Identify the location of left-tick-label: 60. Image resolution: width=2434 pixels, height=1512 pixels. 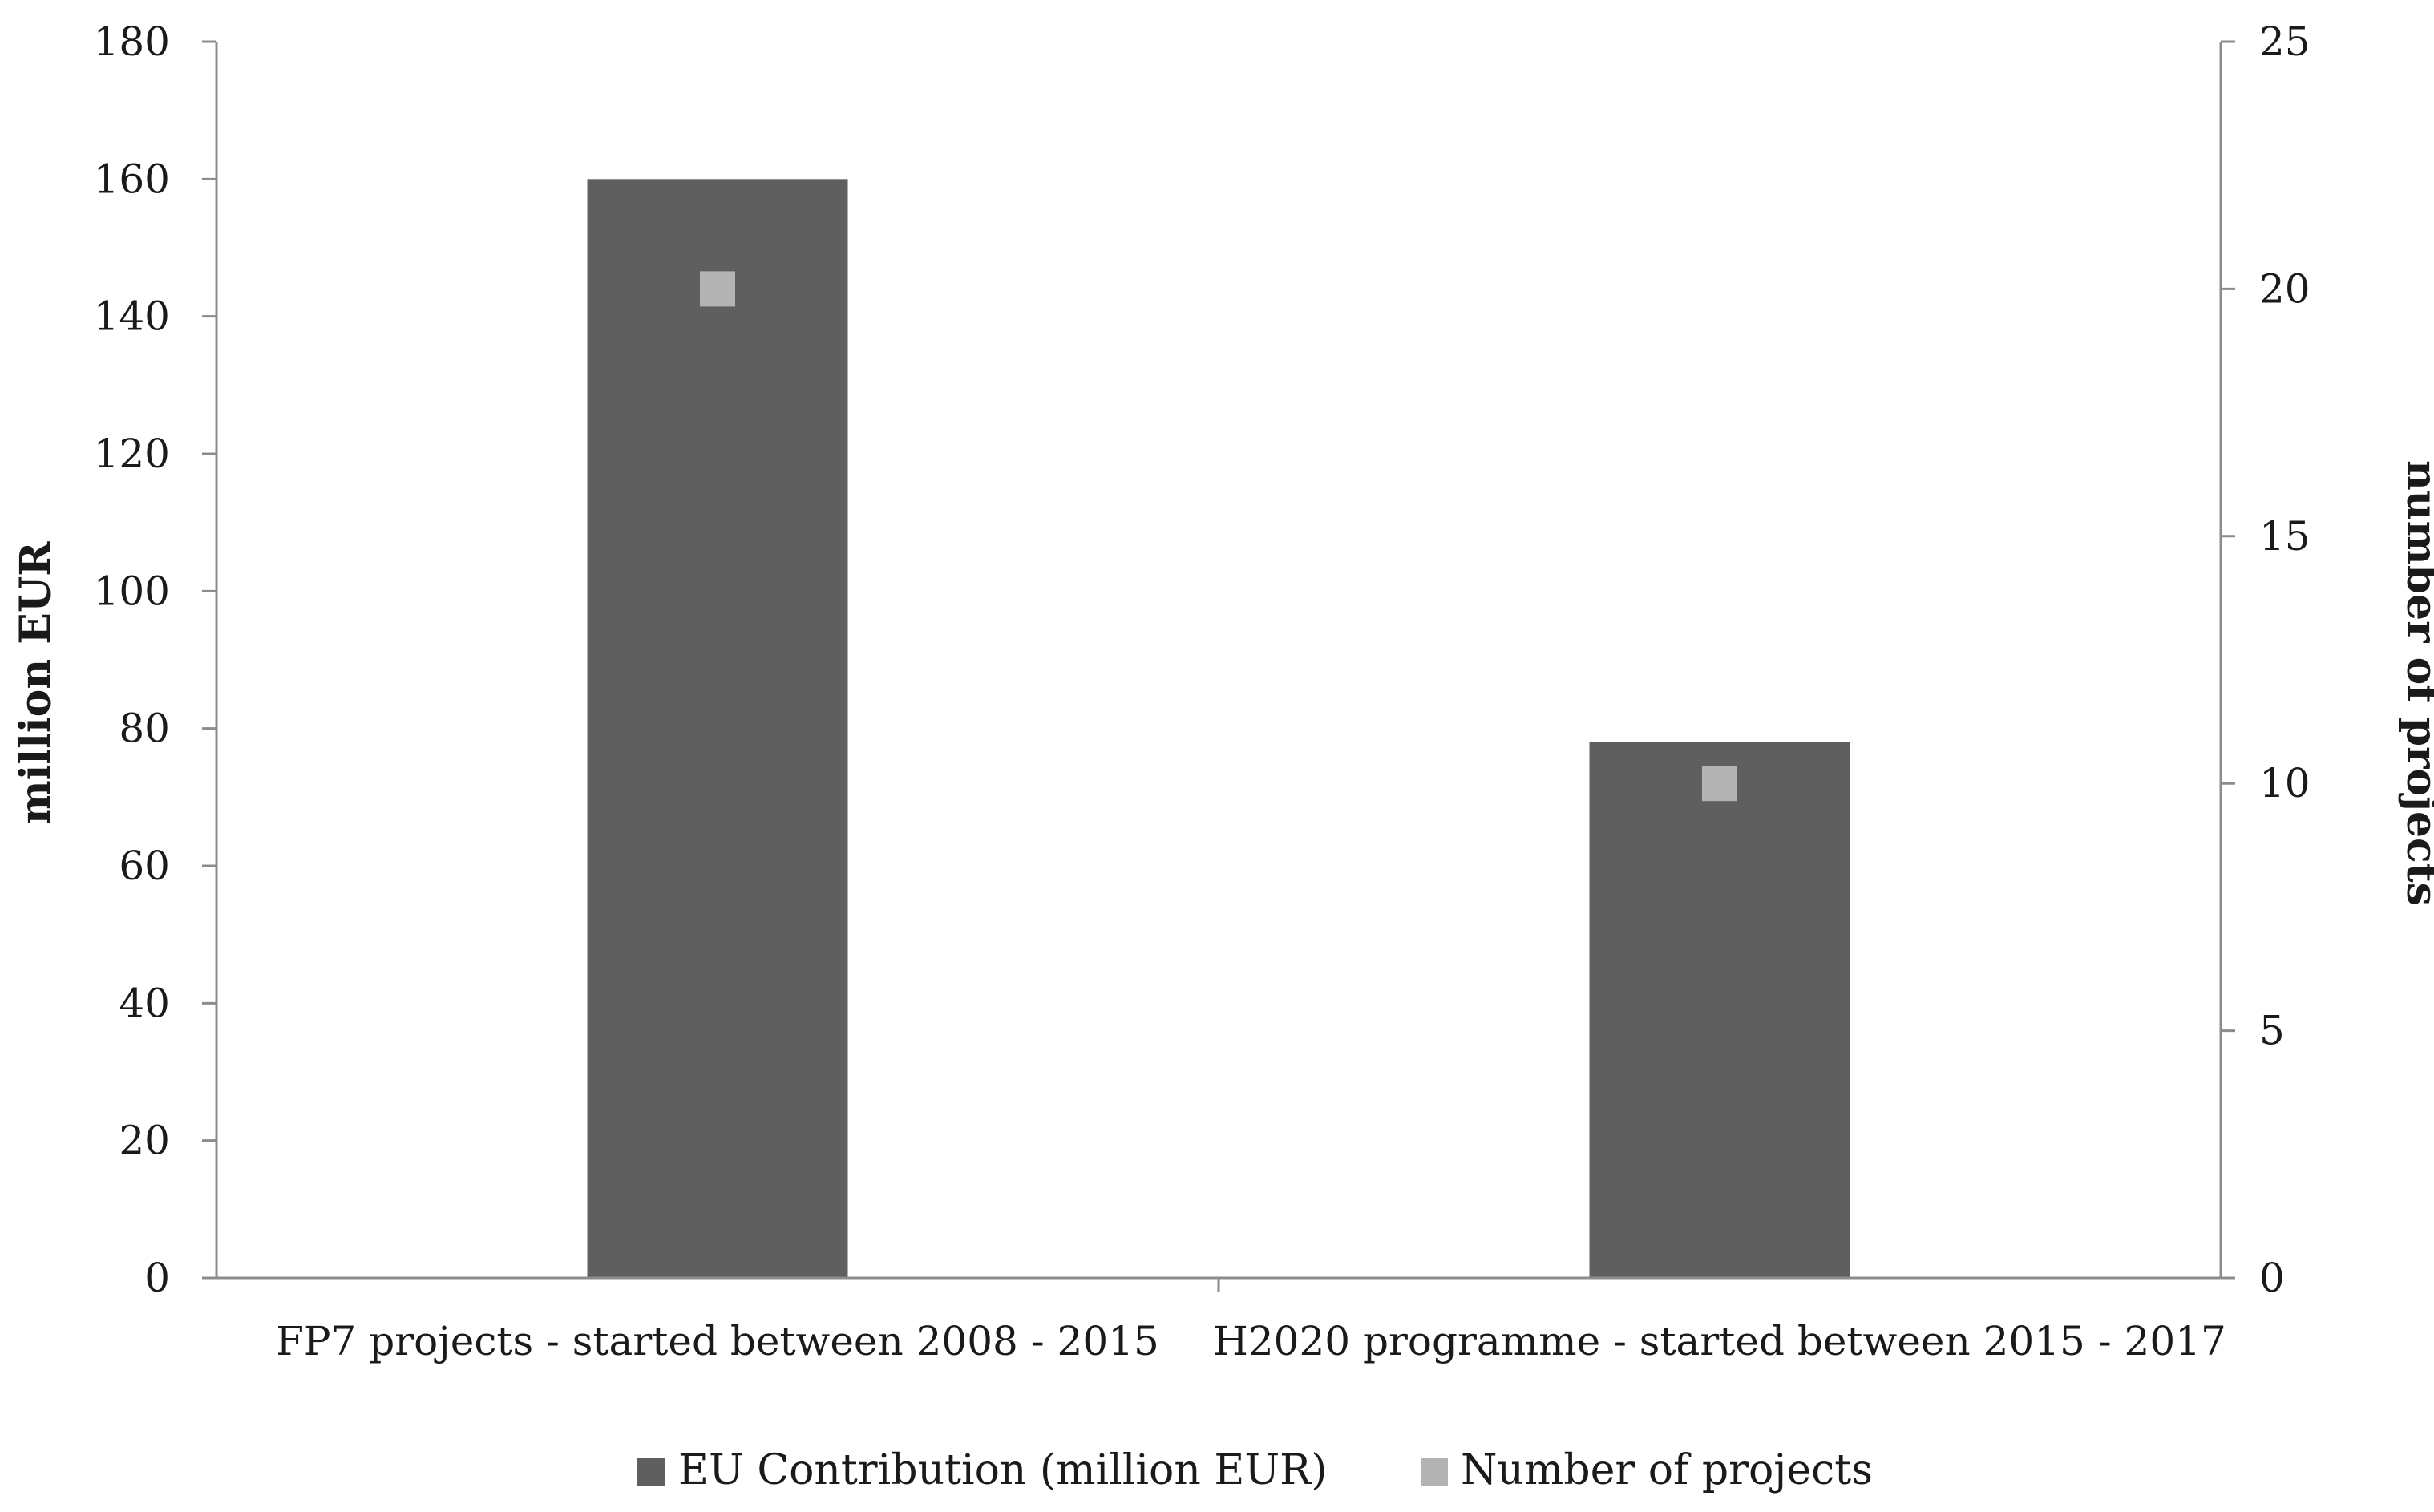
(144, 866).